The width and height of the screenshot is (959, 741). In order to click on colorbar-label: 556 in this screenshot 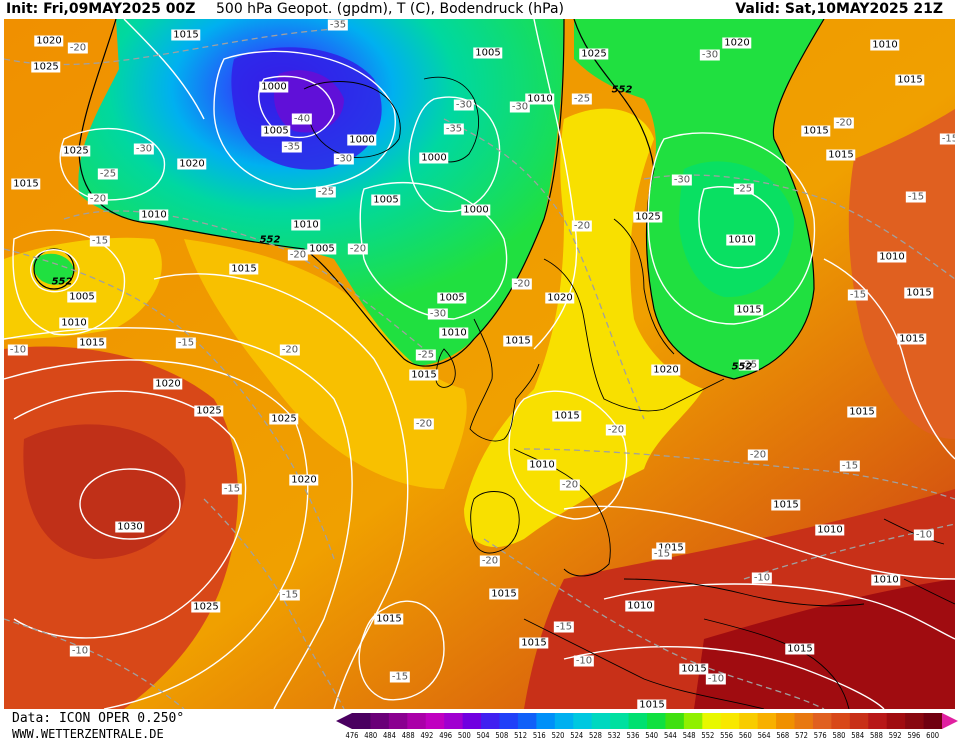, I will do `click(727, 735)`.